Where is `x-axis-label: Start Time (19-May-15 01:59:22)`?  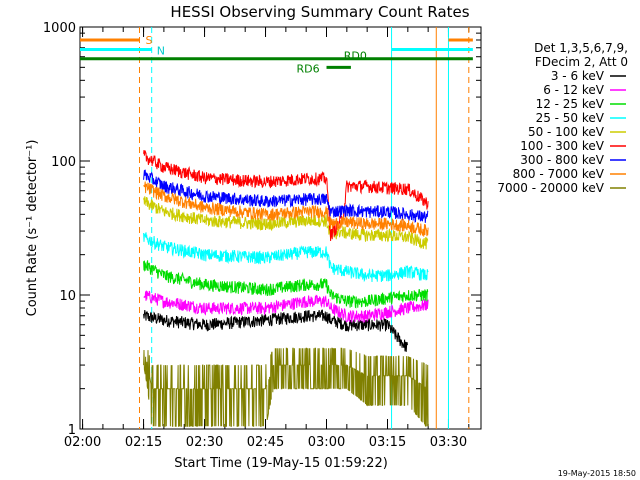
x-axis-label: Start Time (19-May-15 01:59:22) is located at coordinates (281, 463).